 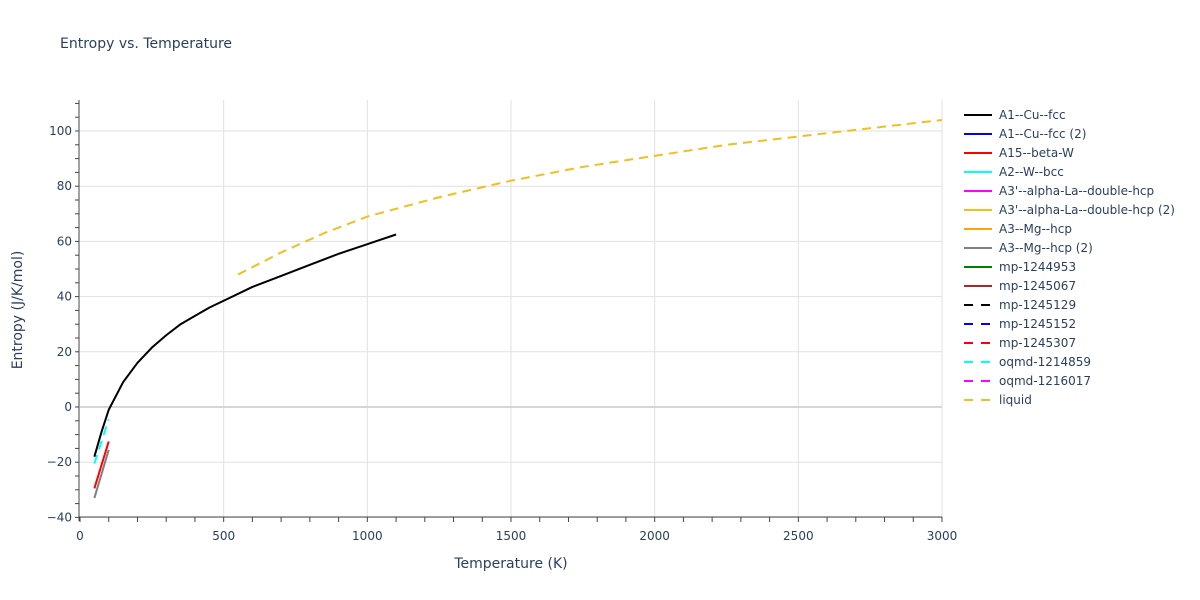 I want to click on legend-label: A1--Cu--fcc (2), so click(x=1043, y=133).